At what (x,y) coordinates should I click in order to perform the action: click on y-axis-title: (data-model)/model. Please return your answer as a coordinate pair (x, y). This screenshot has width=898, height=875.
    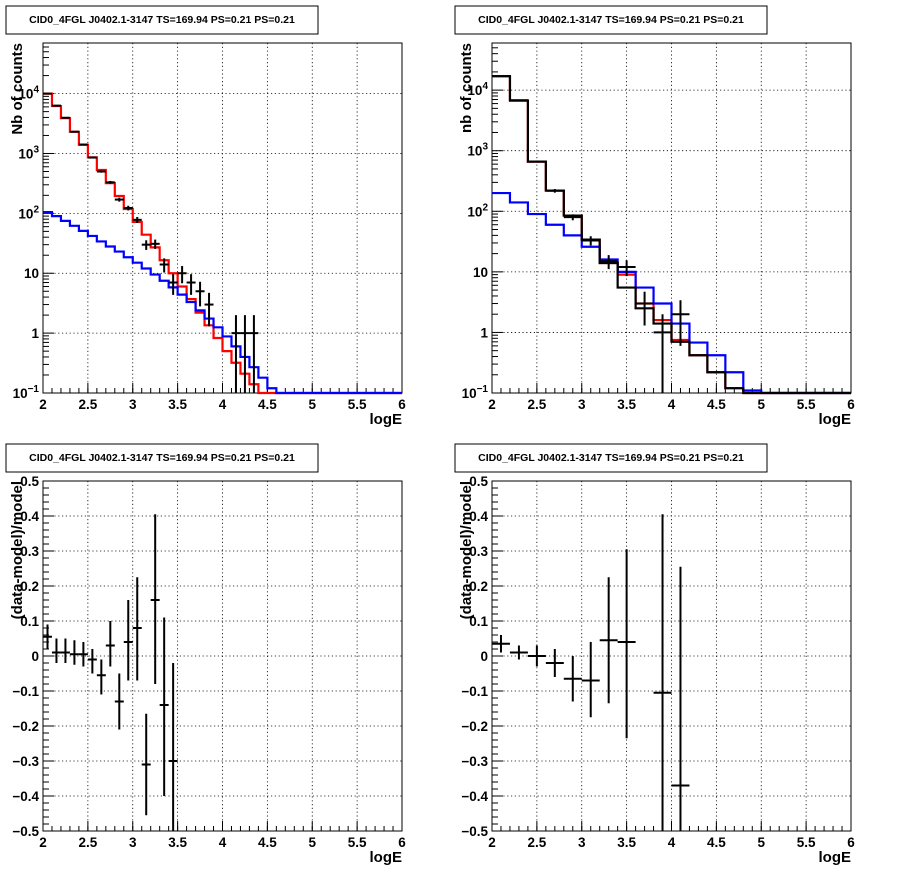
    Looking at the image, I should click on (466, 550).